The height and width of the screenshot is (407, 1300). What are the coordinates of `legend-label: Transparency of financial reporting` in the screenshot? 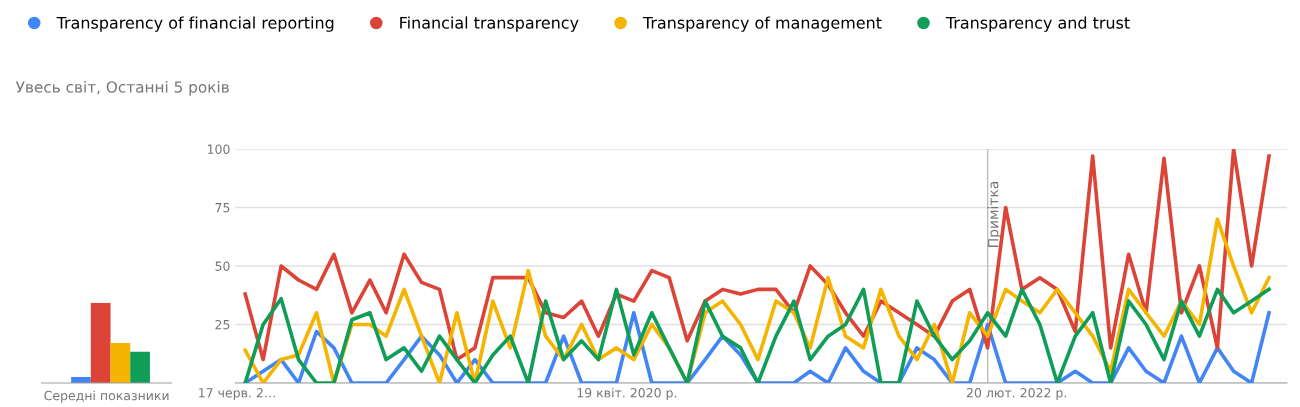 It's located at (195, 24).